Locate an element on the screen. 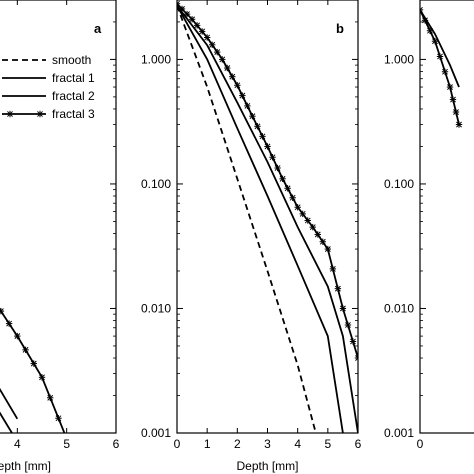 This screenshot has height=474, width=474. series-group-a is located at coordinates (33, 370).